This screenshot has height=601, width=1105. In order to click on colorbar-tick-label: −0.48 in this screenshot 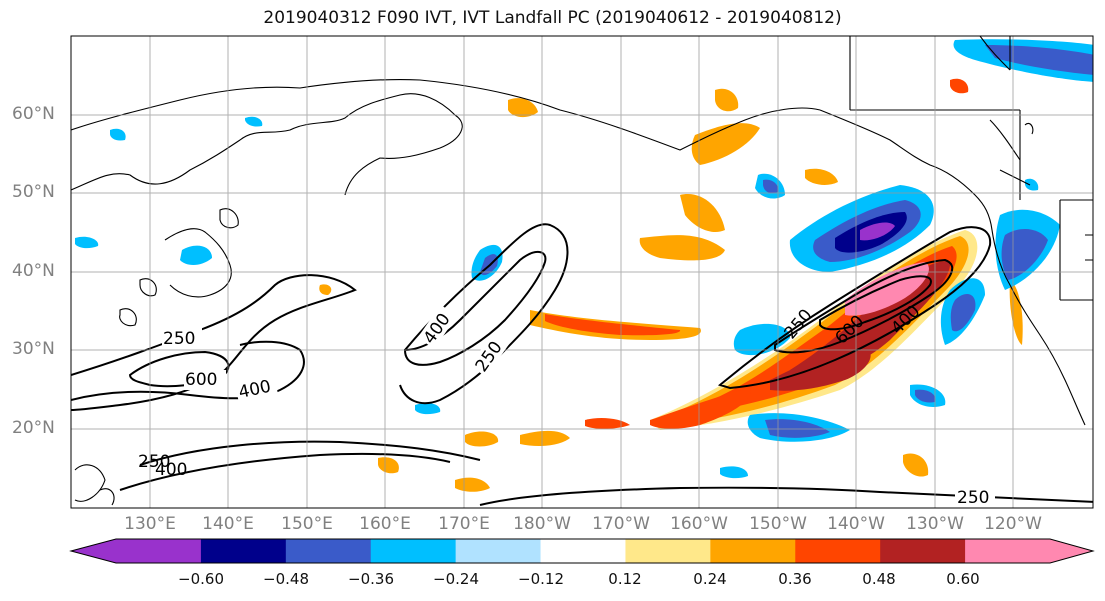, I will do `click(286, 579)`.